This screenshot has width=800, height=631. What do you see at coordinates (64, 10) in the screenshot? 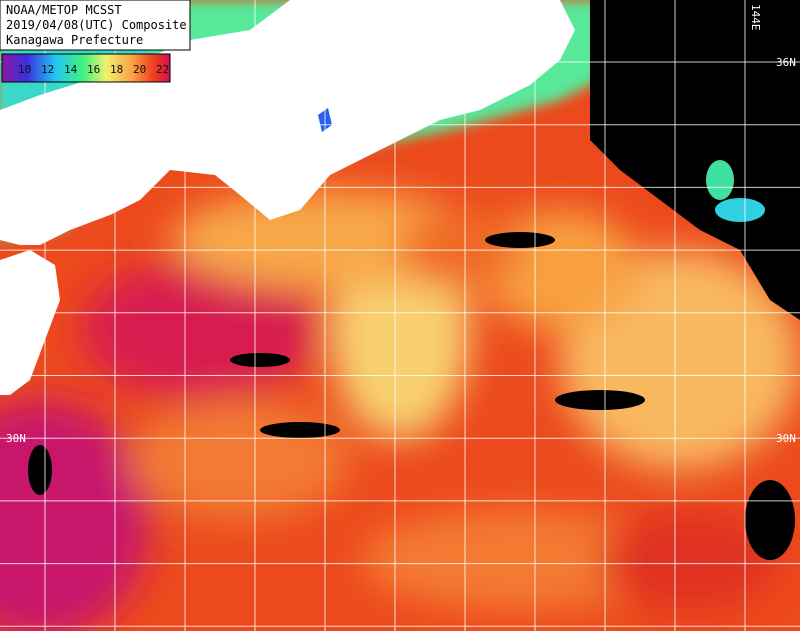
I see `header-line: NOAA/METOP MCSST` at bounding box center [64, 10].